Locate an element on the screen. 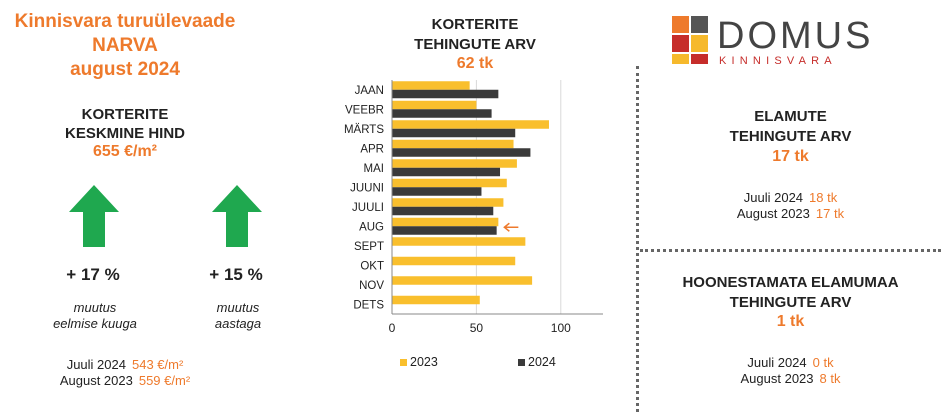 The image size is (941, 412). category-label: JUUNI is located at coordinates (367, 188).